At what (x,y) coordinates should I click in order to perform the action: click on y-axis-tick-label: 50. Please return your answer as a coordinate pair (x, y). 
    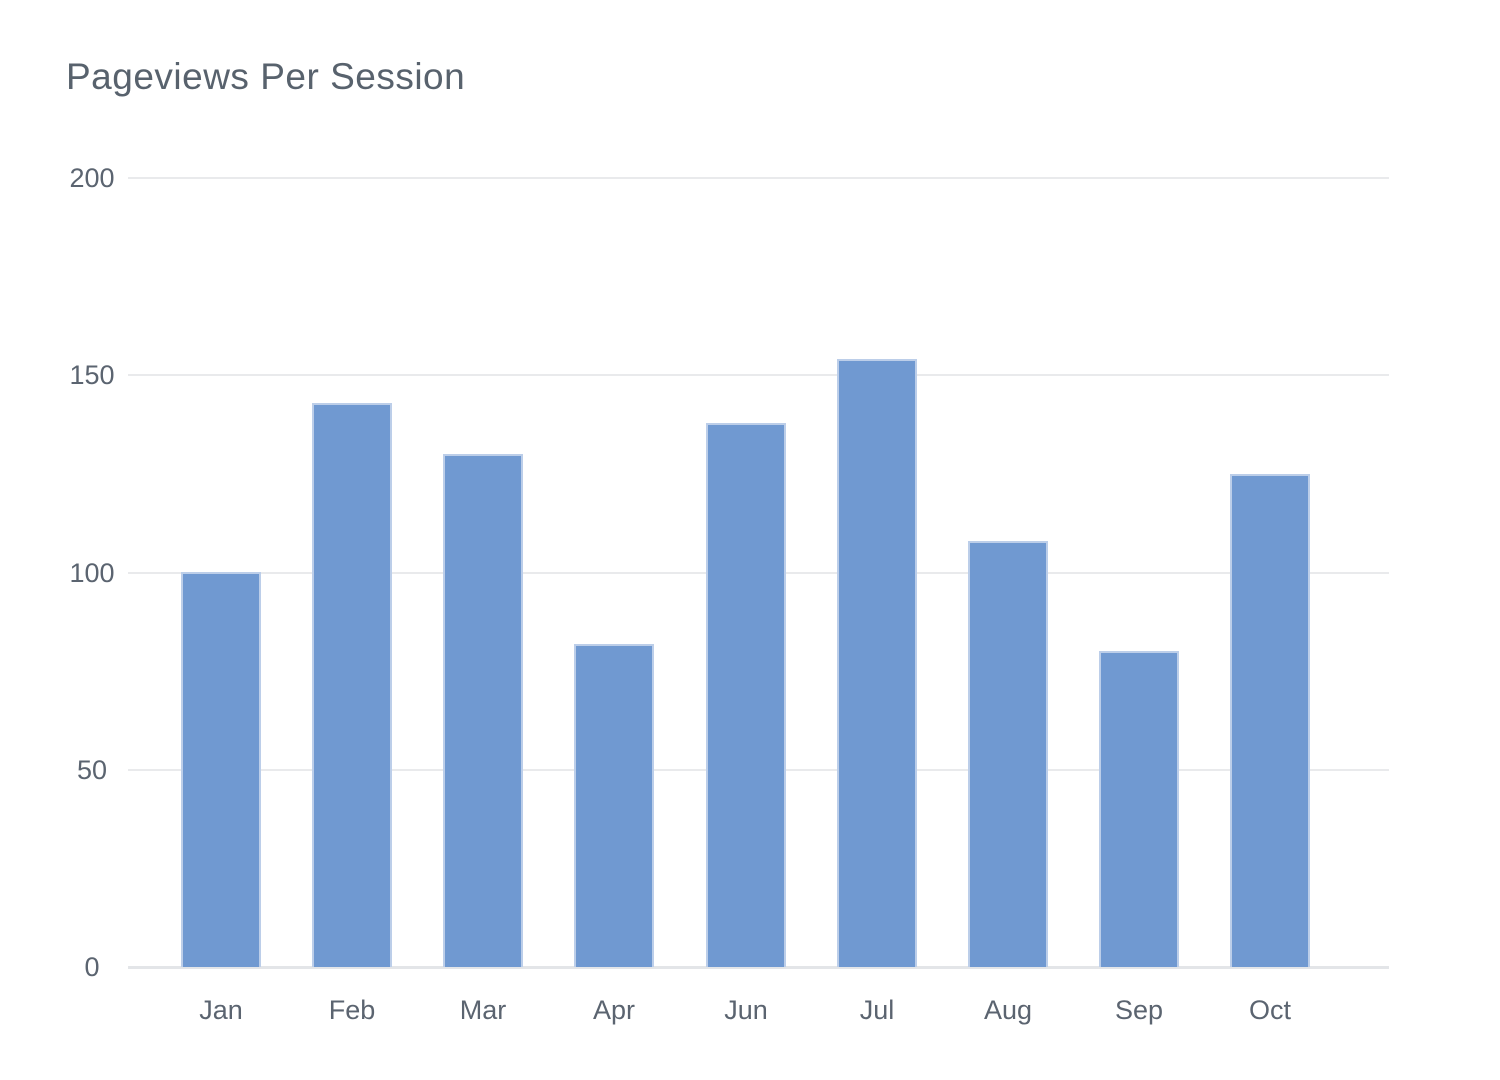
    Looking at the image, I should click on (92, 770).